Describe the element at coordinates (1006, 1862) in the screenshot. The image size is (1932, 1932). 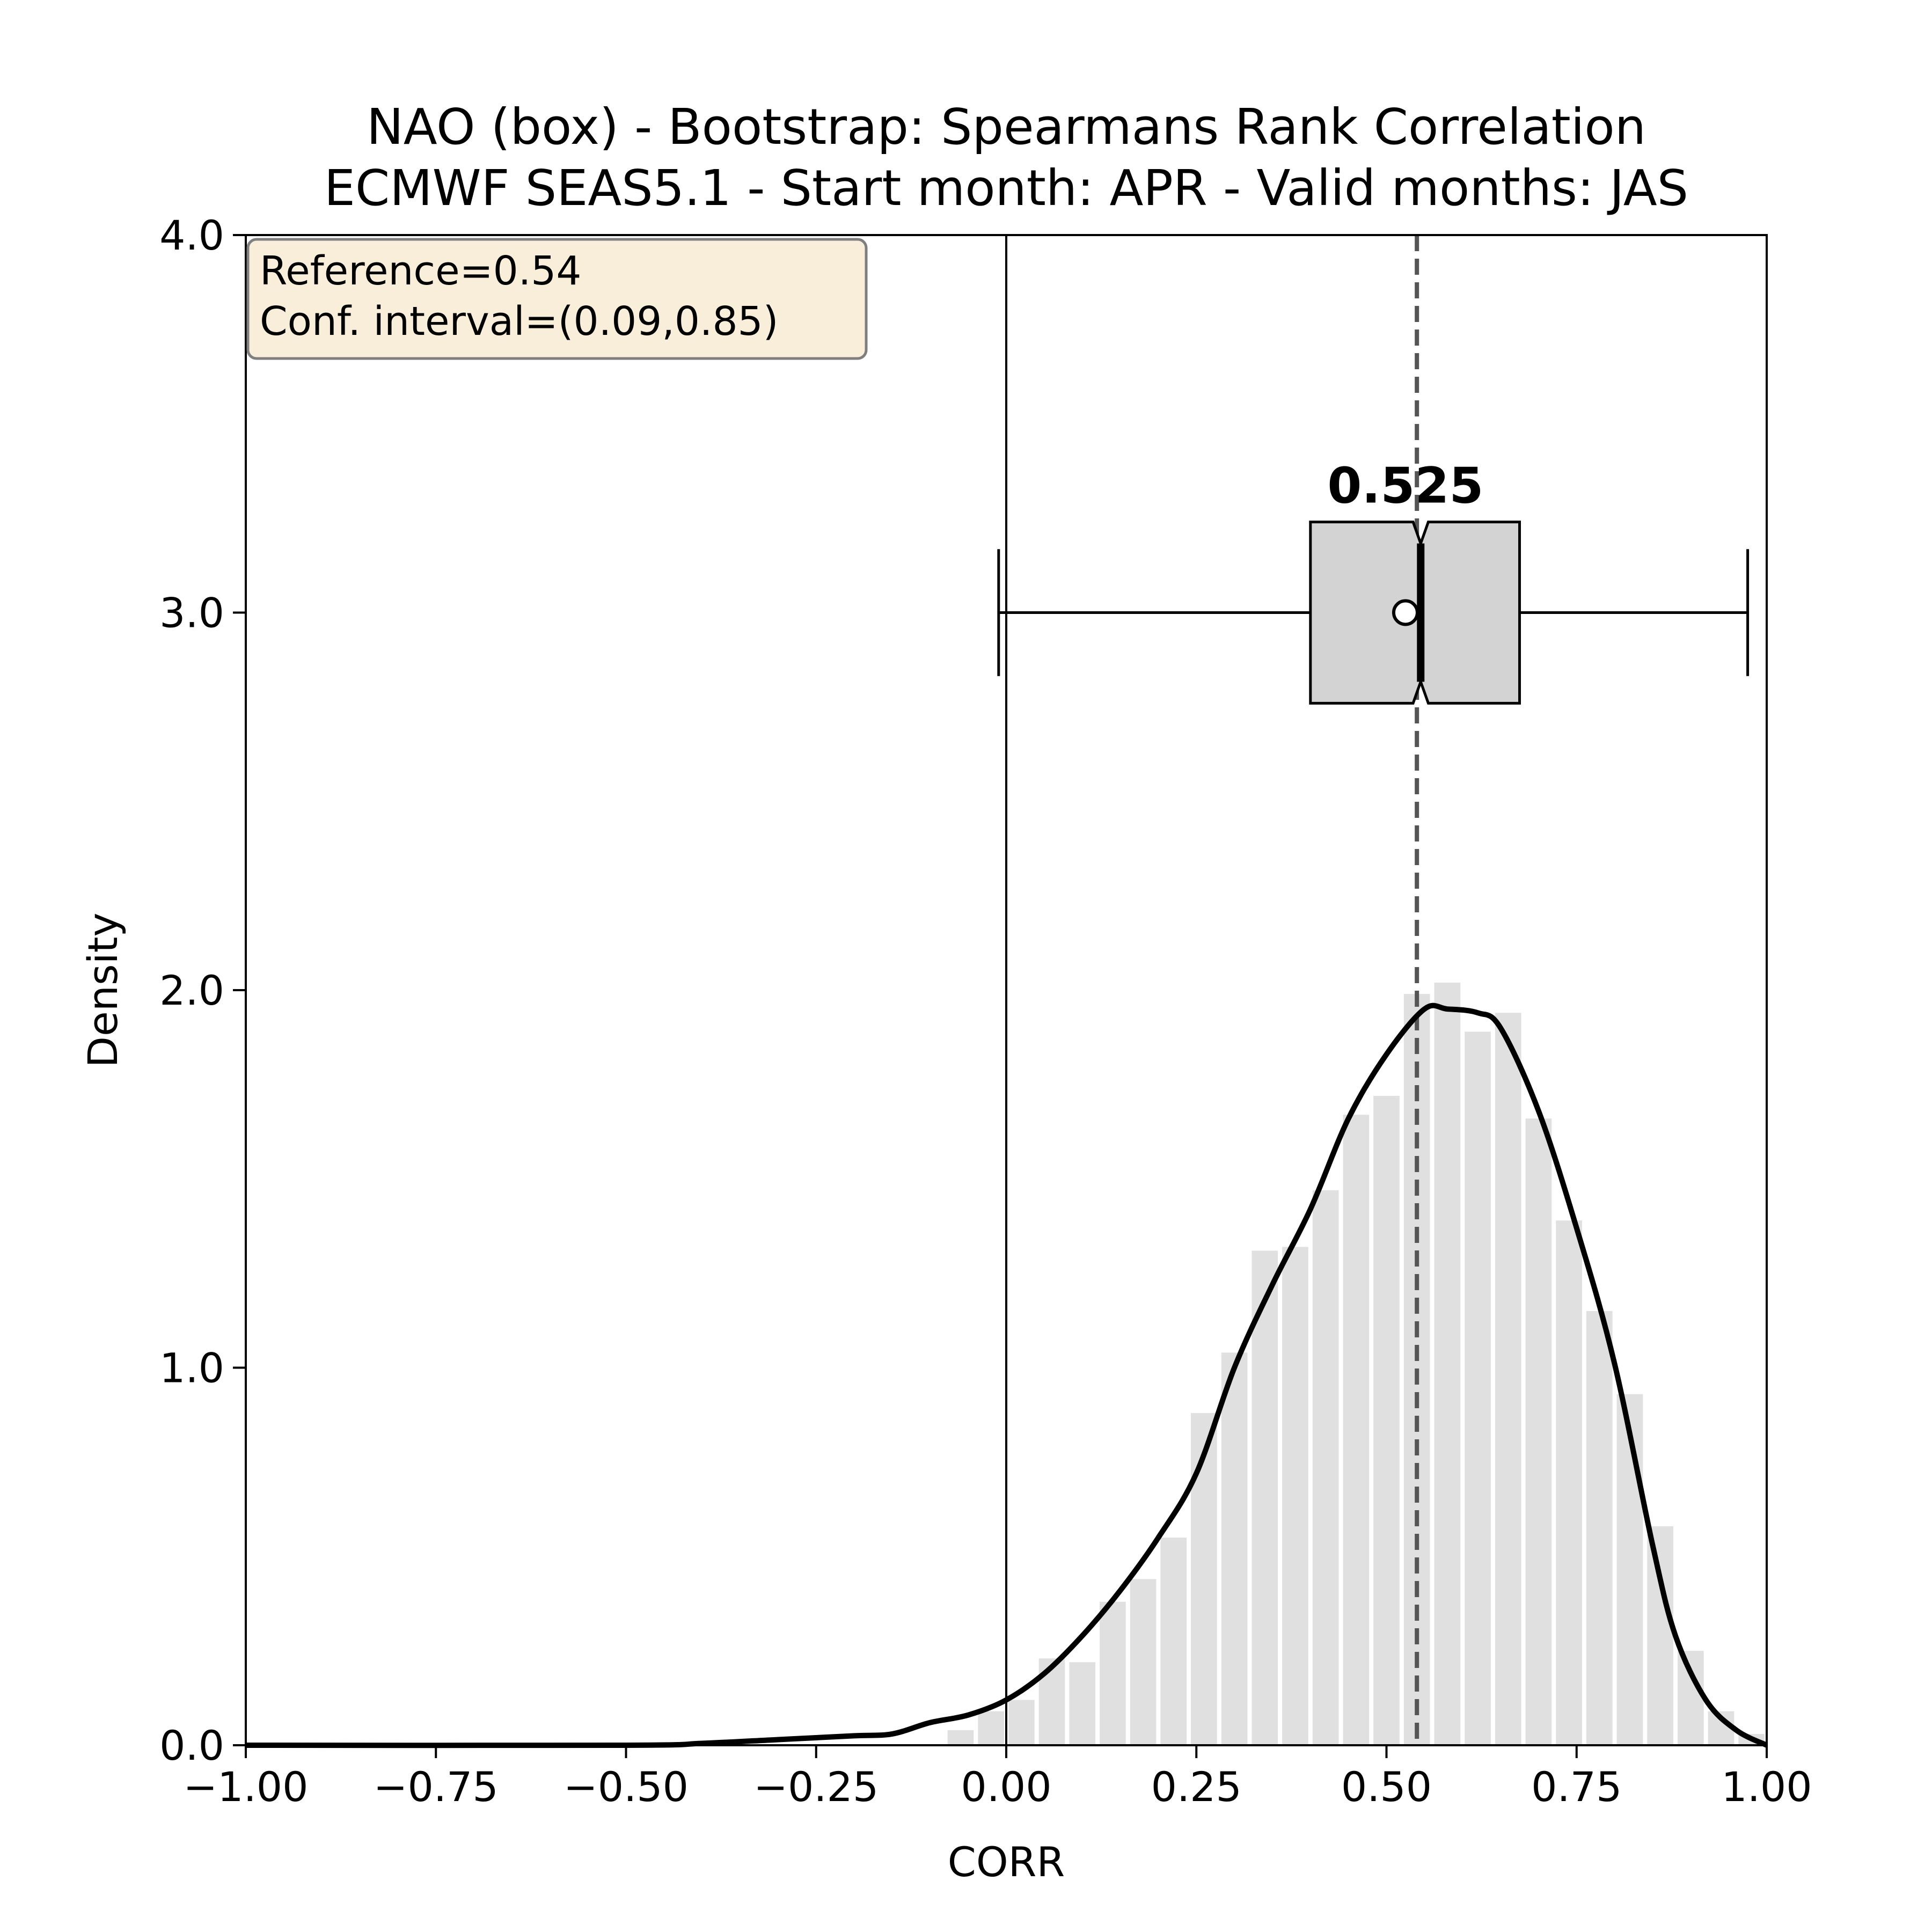
I see `x-axis-label: CORR` at that location.